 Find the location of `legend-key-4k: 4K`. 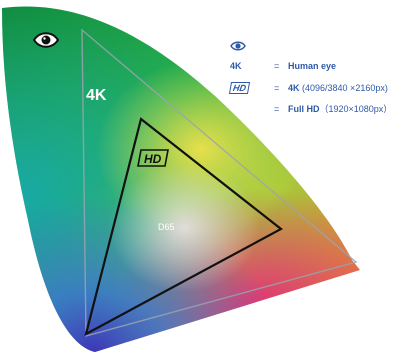

legend-key-4k: 4K is located at coordinates (236, 66).